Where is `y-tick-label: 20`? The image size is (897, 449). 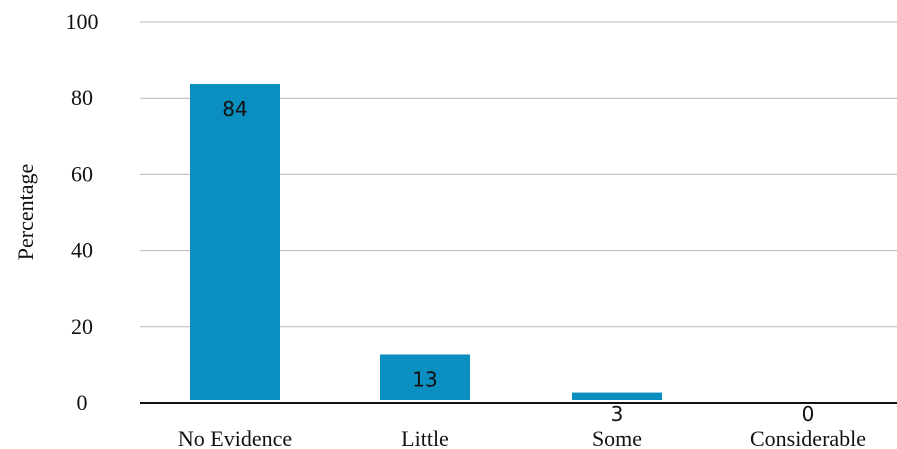 y-tick-label: 20 is located at coordinates (82, 326).